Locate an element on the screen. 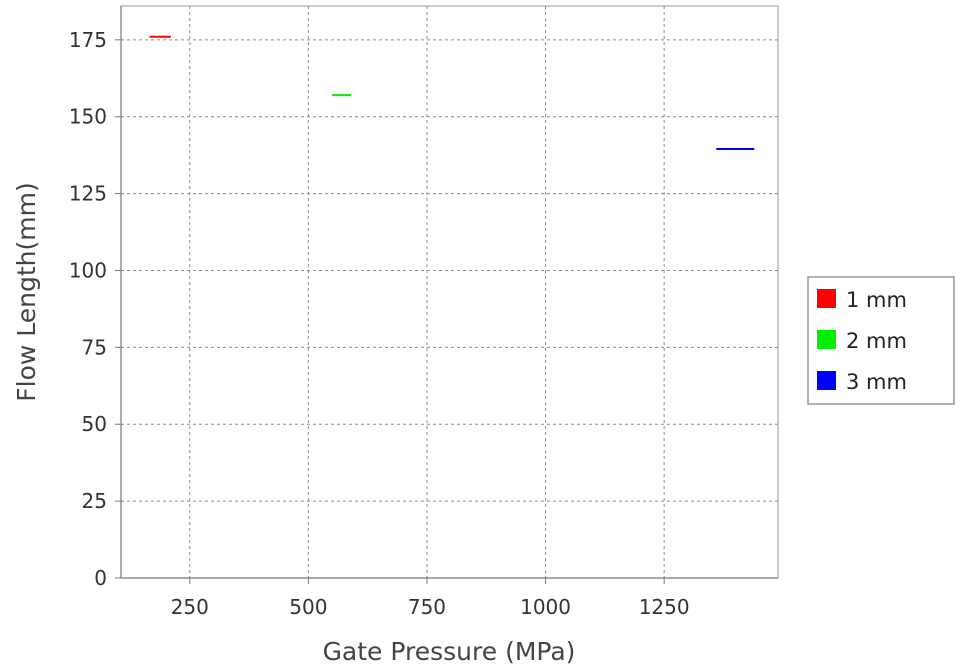 This screenshot has height=668, width=956. x-tick-label: 500 is located at coordinates (308, 607).